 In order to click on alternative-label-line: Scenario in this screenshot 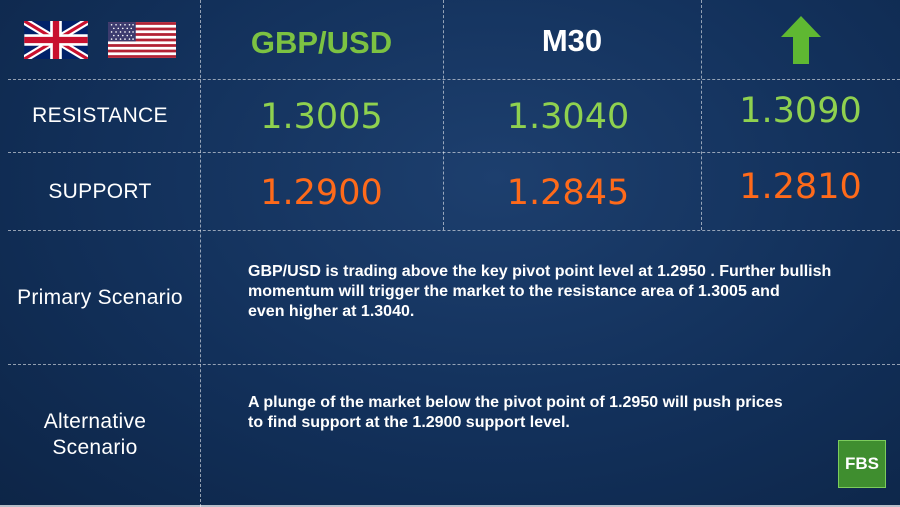, I will do `click(95, 447)`.